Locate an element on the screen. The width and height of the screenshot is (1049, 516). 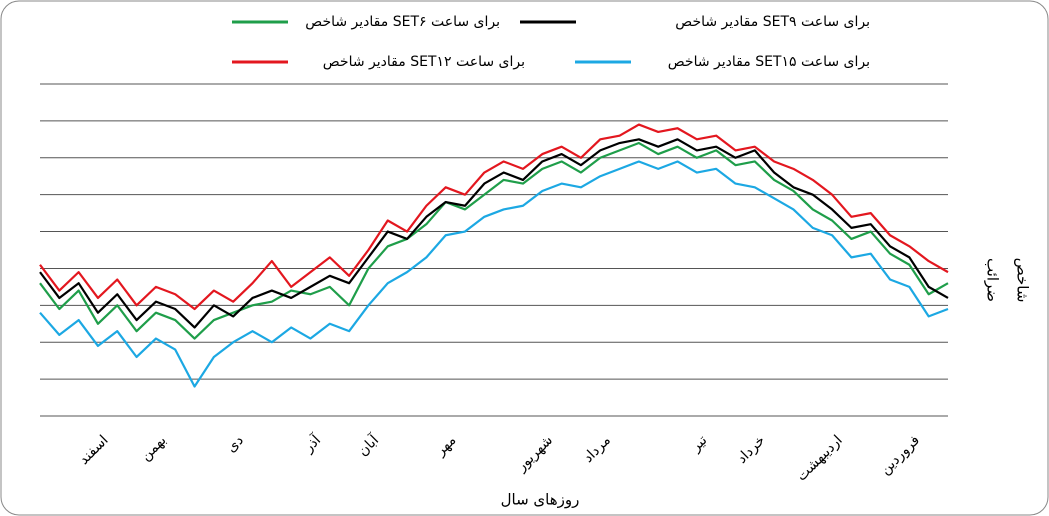
legend-label: مقادیر شاخص SETبرای ساعت ۶ is located at coordinates (402, 22).